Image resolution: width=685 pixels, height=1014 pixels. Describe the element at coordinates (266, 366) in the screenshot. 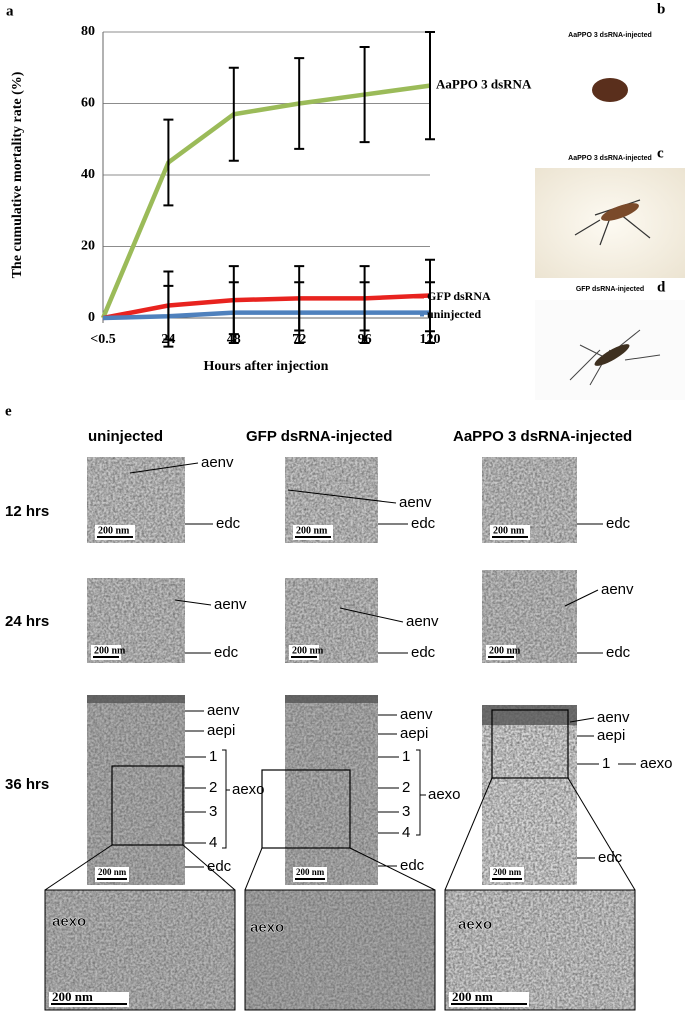

I see `x-axis-title: Hours after injection` at that location.